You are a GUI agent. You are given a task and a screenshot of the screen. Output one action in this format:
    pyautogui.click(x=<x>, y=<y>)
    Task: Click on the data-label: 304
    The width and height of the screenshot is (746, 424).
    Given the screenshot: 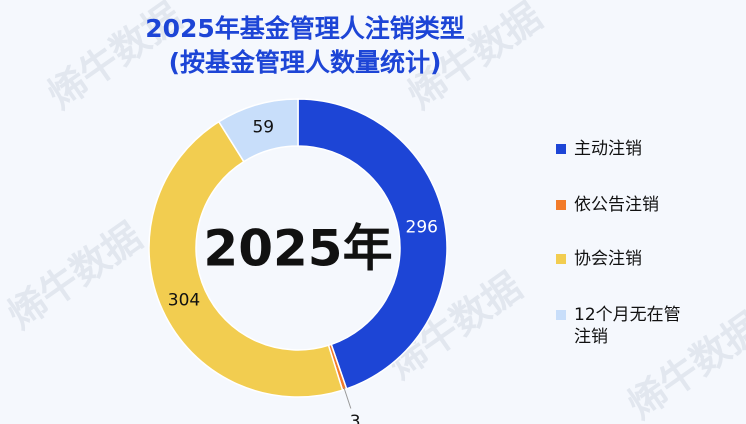 What is the action you would take?
    pyautogui.click(x=184, y=301)
    